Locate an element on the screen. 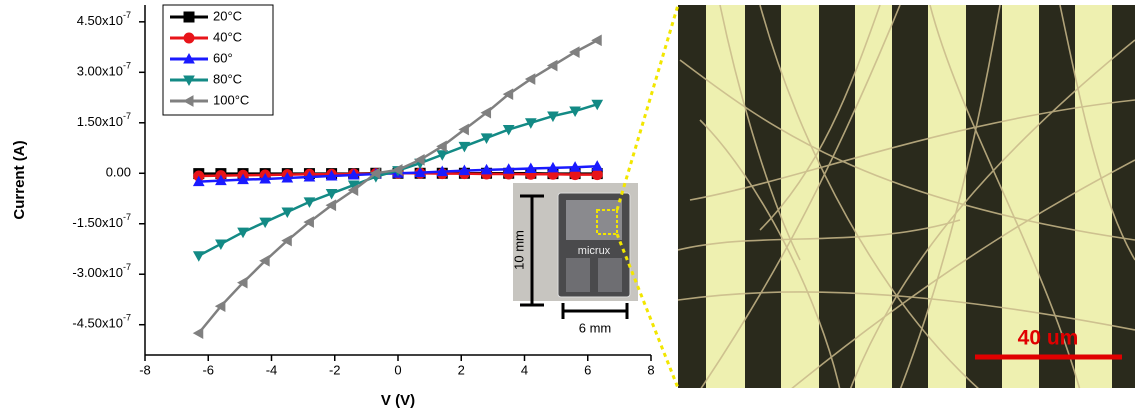 This screenshot has height=411, width=1135. chip-brand: micrux is located at coordinates (594, 251).